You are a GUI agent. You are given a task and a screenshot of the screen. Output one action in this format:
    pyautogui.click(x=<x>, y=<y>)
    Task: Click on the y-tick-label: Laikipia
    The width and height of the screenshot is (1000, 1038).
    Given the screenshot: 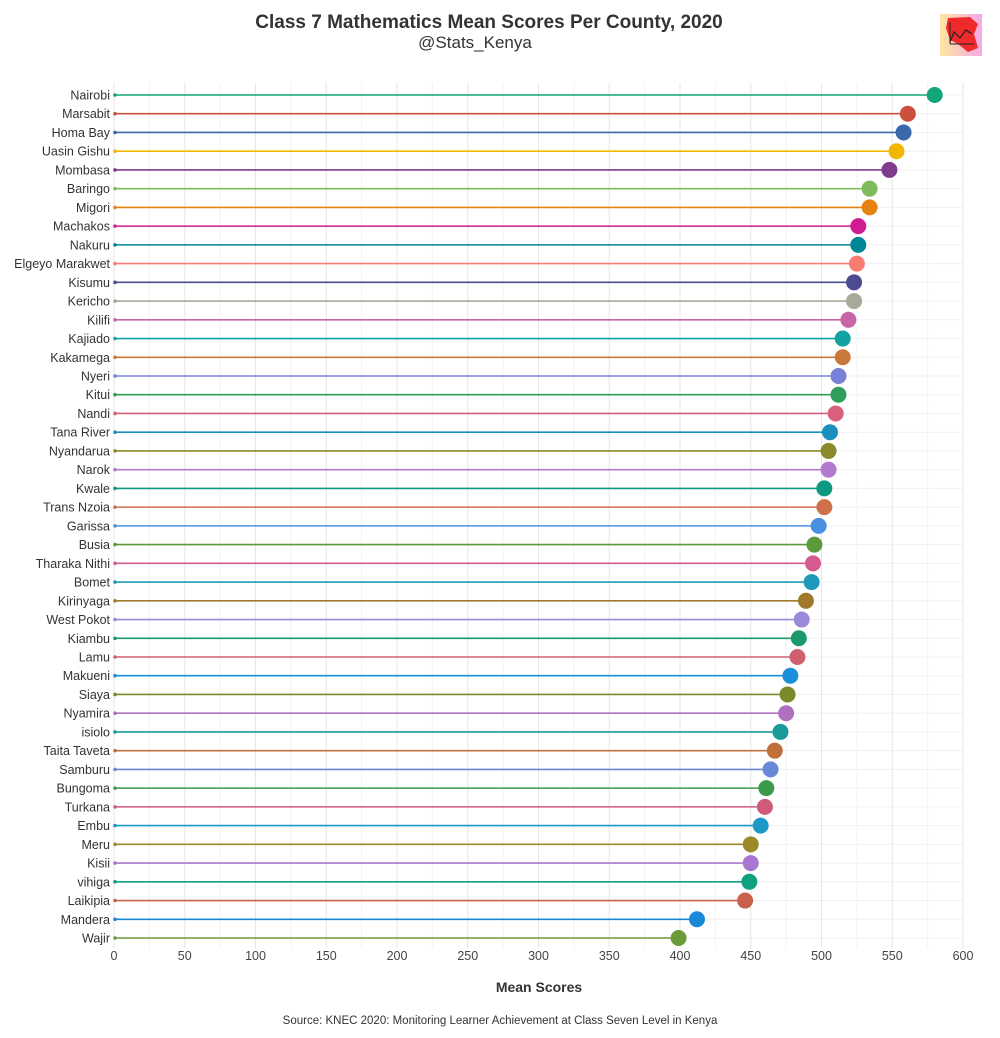 What is the action you would take?
    pyautogui.click(x=89, y=901)
    